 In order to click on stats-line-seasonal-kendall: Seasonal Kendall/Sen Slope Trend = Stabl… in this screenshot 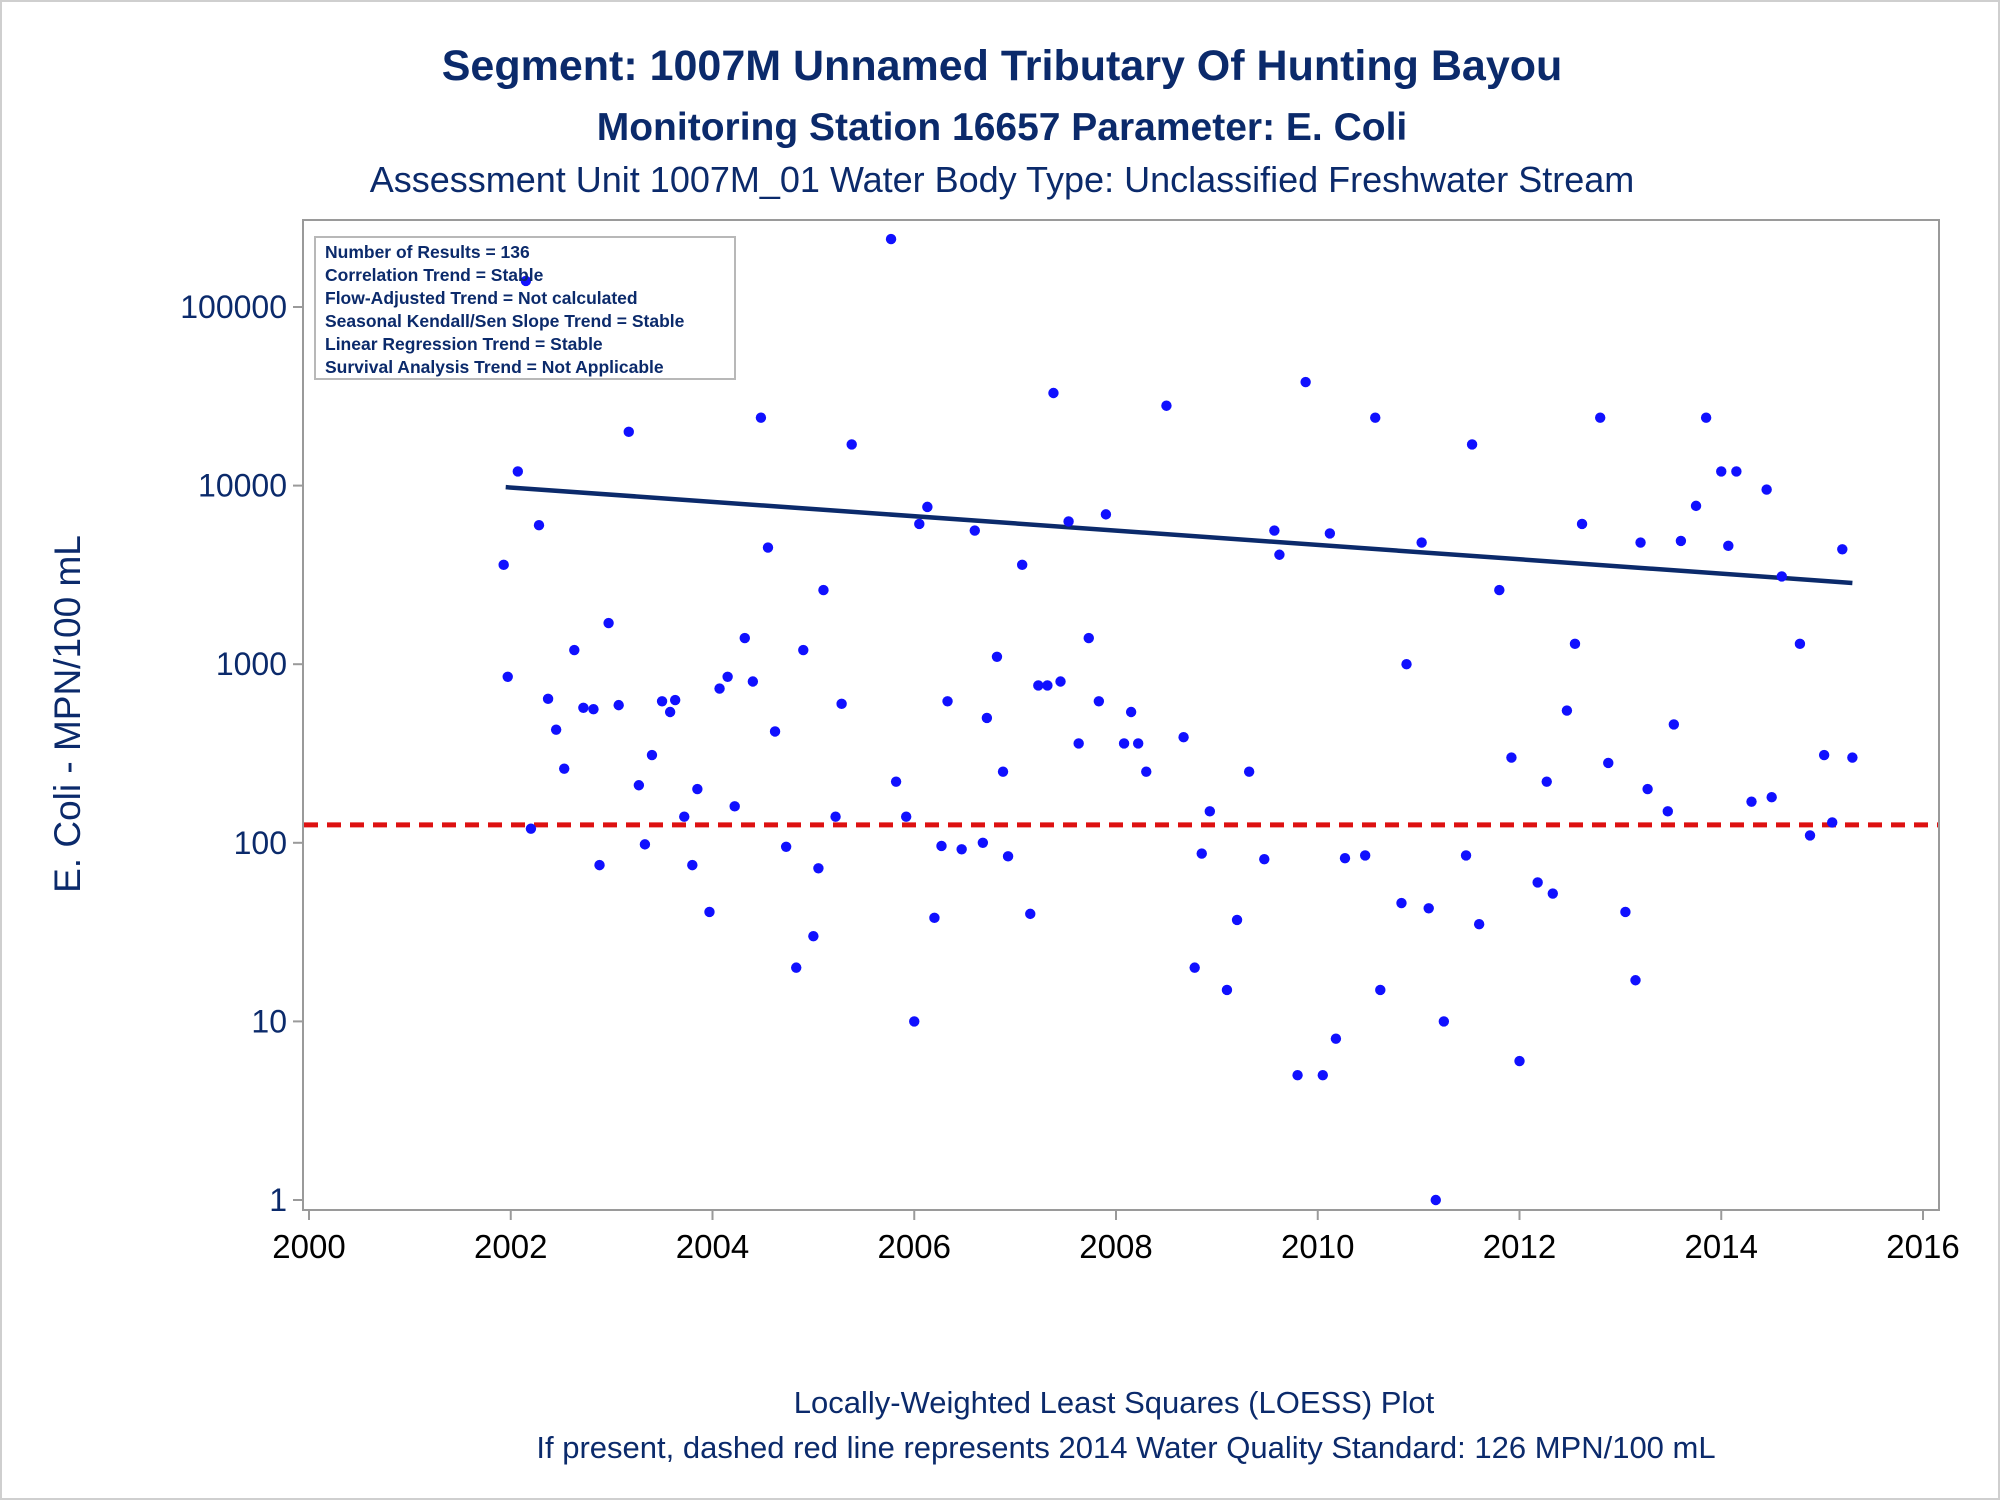, I will do `click(505, 321)`.